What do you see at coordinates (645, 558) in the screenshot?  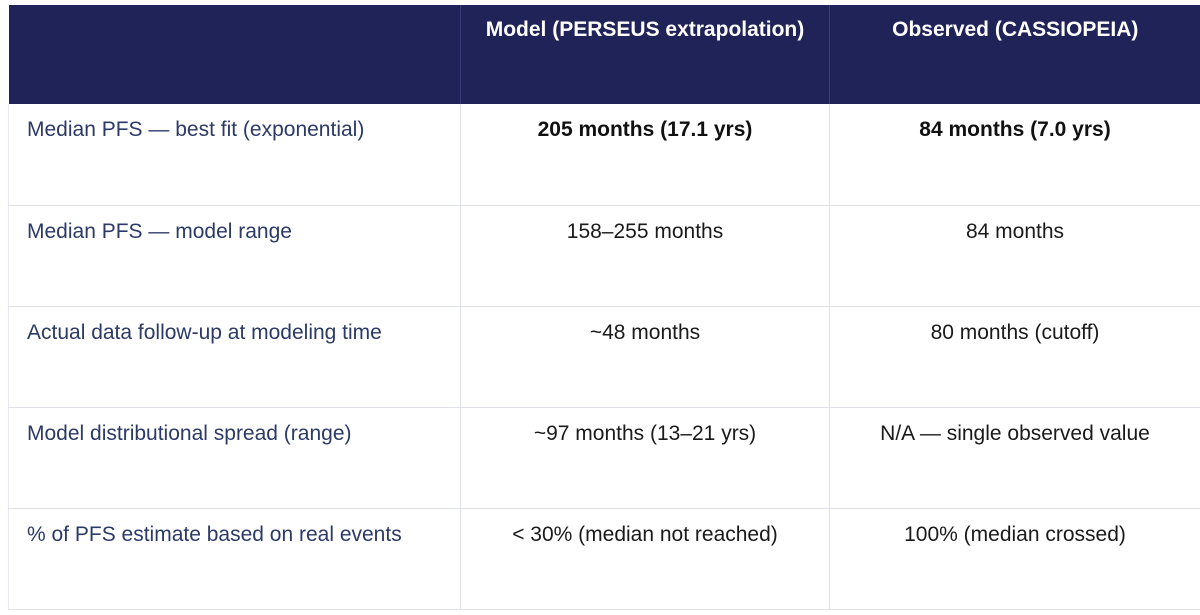 I see `model-value: < 30% (median not reached)` at bounding box center [645, 558].